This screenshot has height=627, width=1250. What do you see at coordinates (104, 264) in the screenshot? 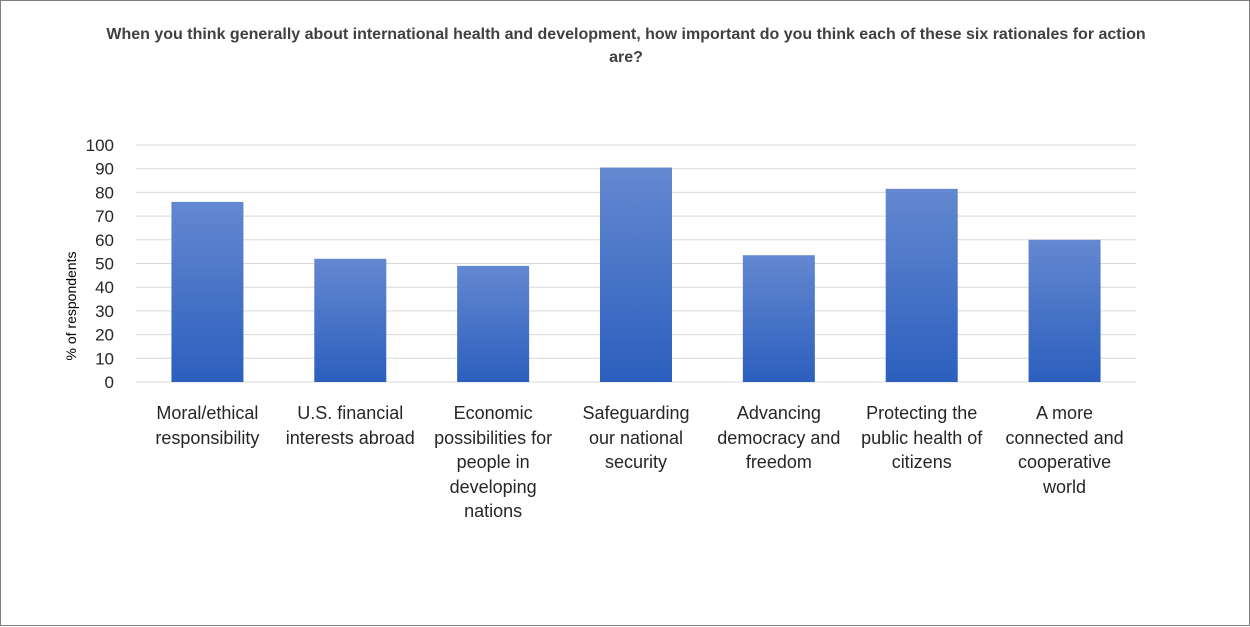
I see `y-tick-label: 50` at bounding box center [104, 264].